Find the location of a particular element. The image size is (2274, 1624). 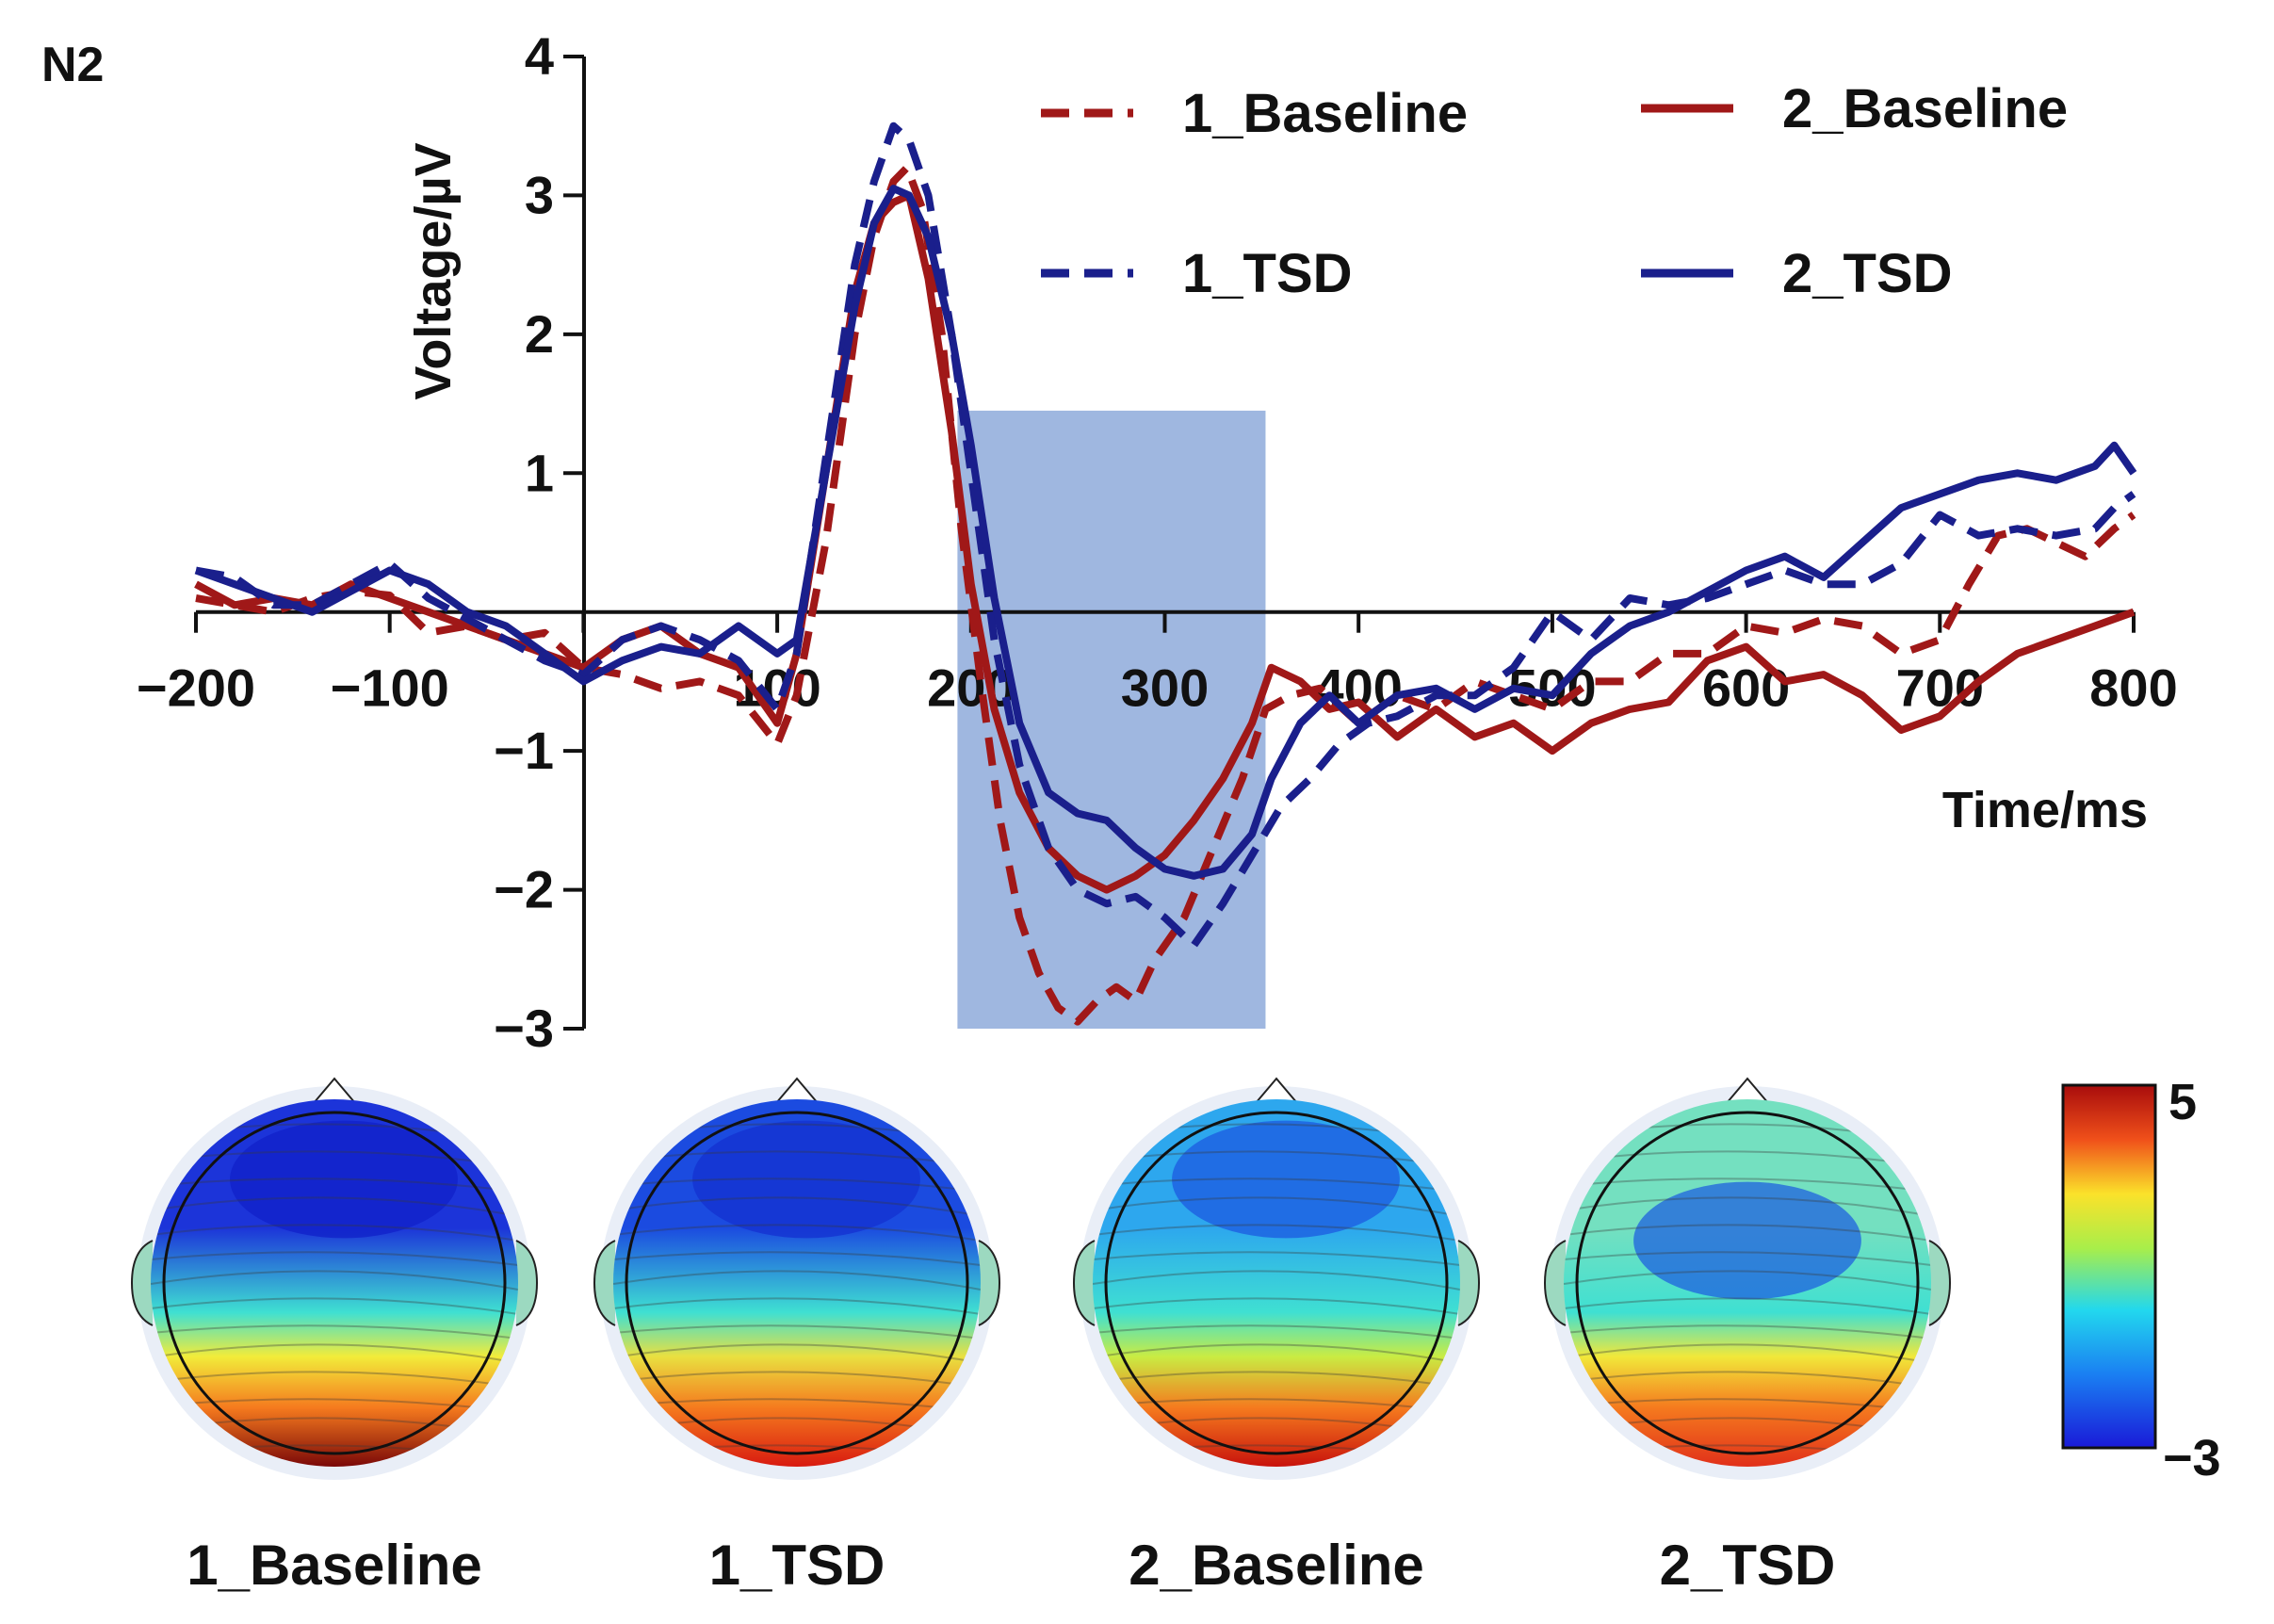

panel-label: N2 is located at coordinates (72, 65).